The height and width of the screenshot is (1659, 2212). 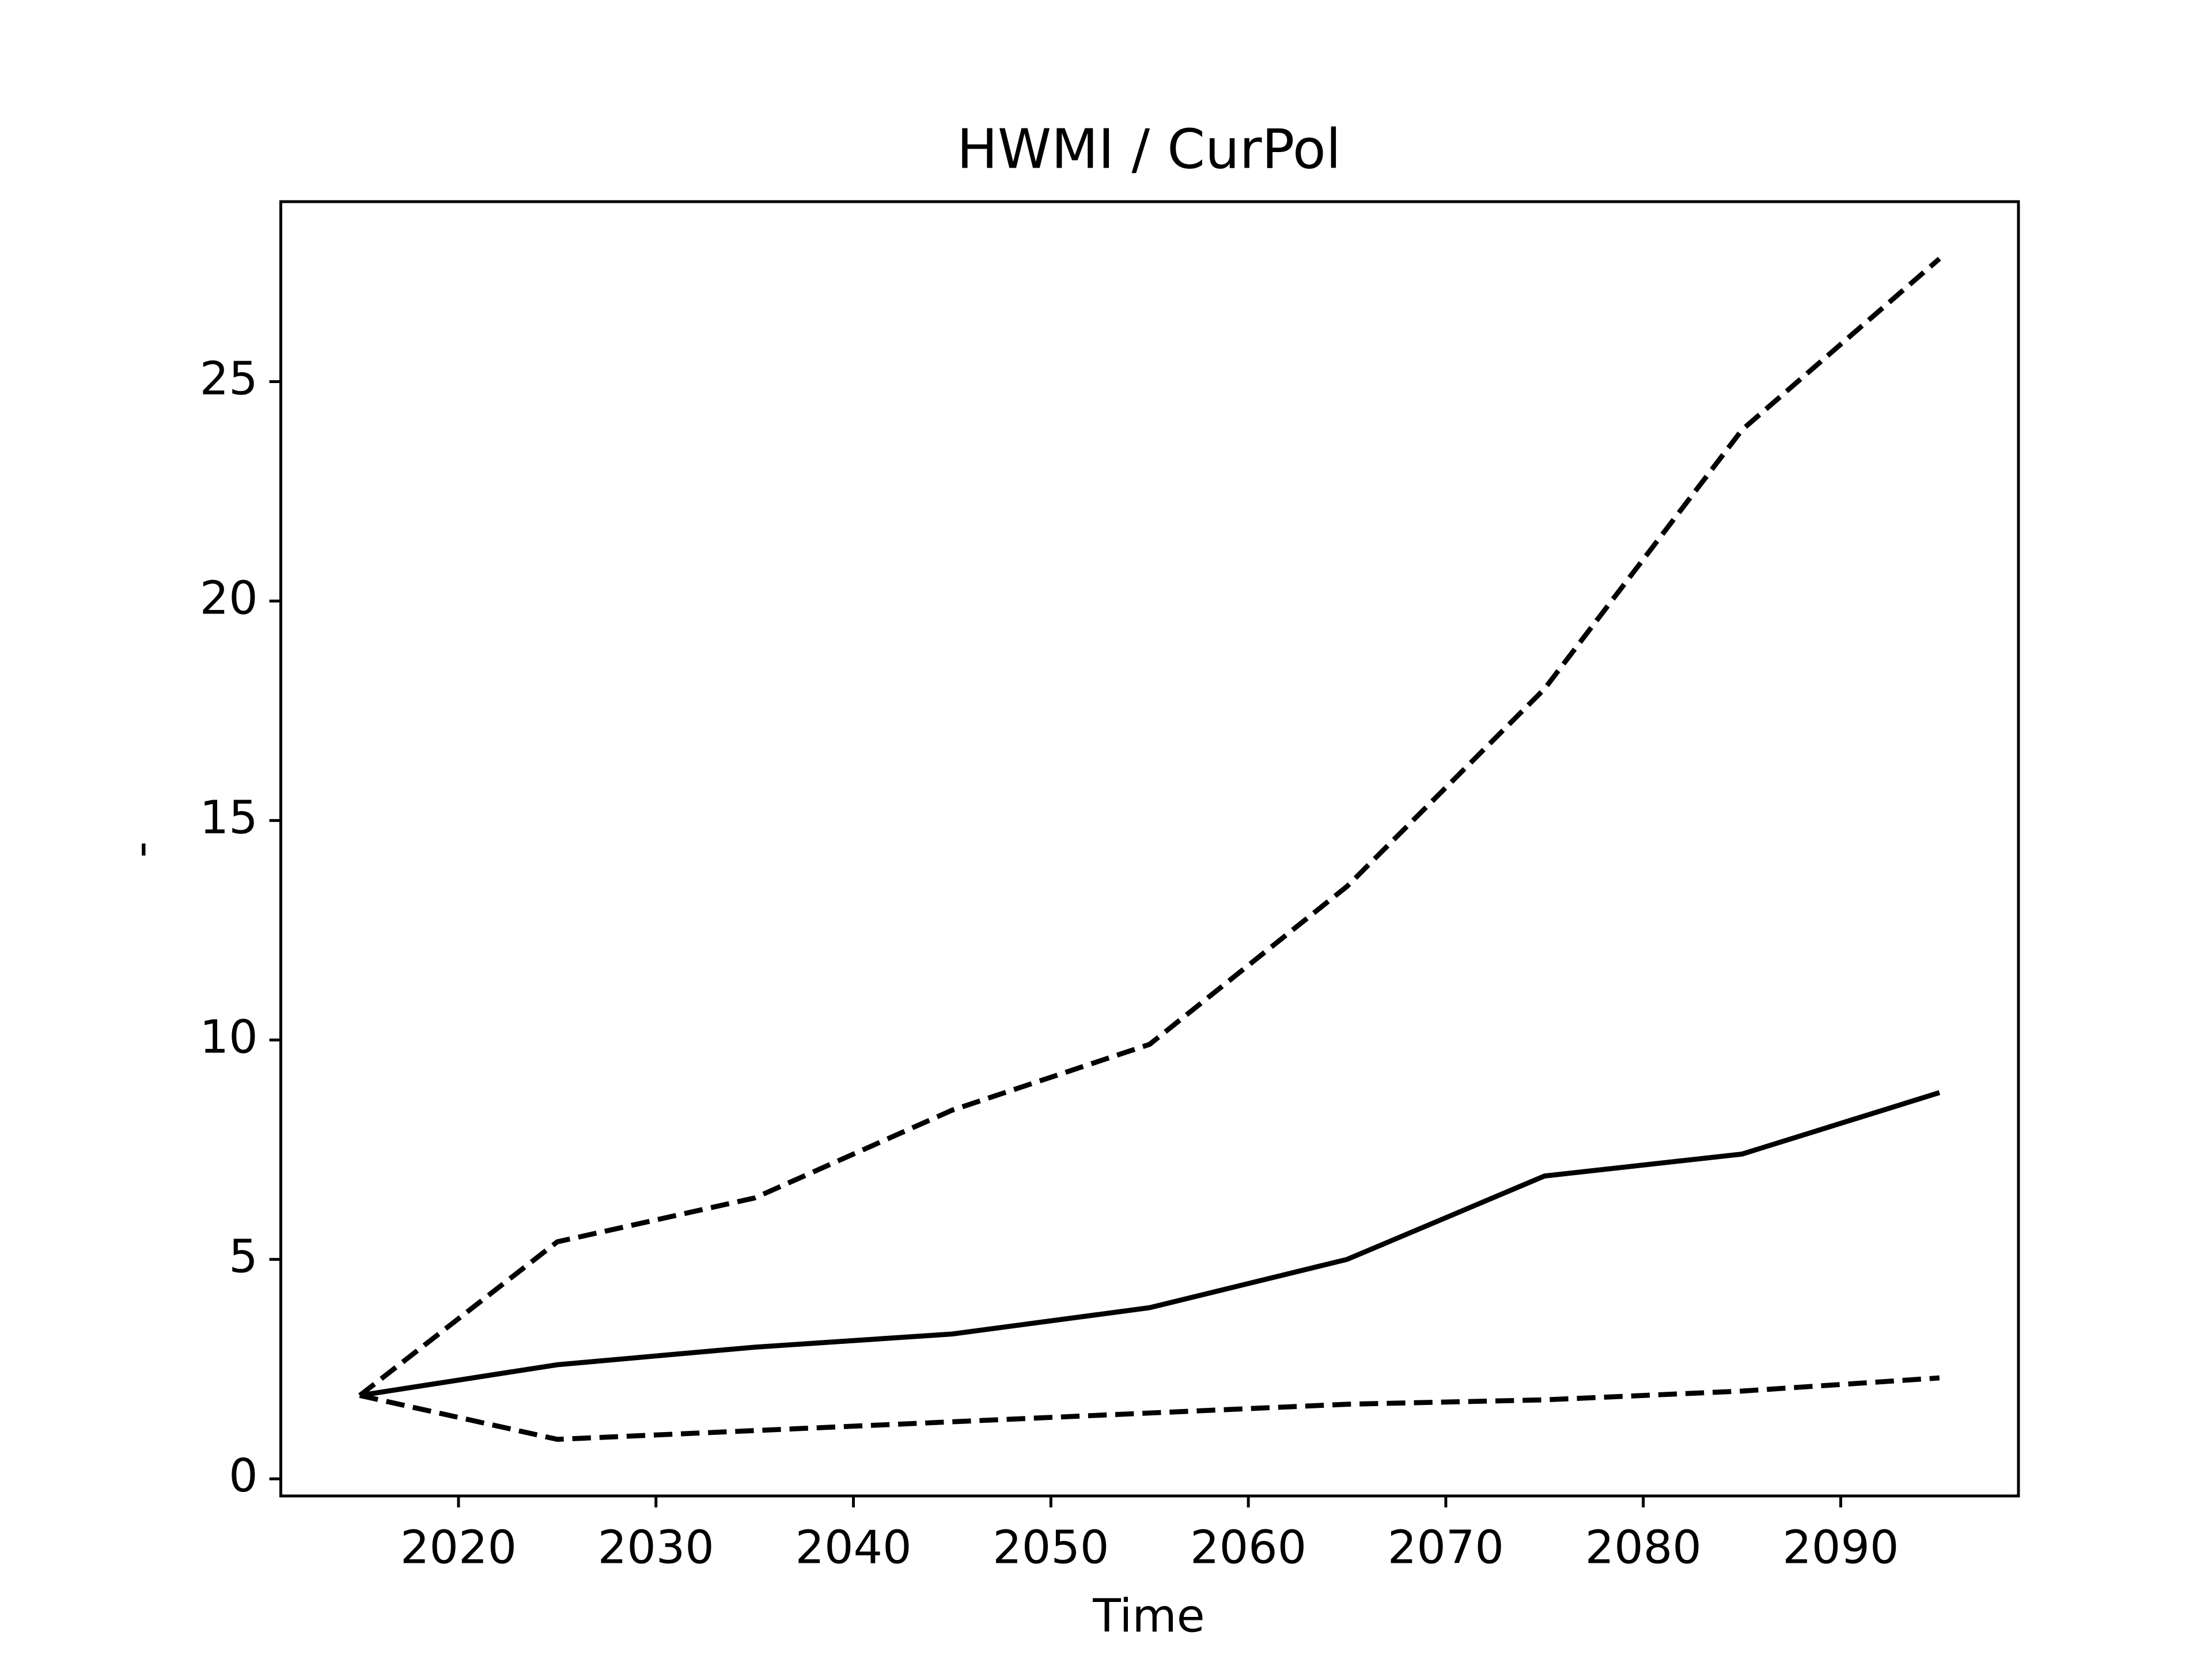 What do you see at coordinates (229, 1036) in the screenshot?
I see `y-tick-label: 10` at bounding box center [229, 1036].